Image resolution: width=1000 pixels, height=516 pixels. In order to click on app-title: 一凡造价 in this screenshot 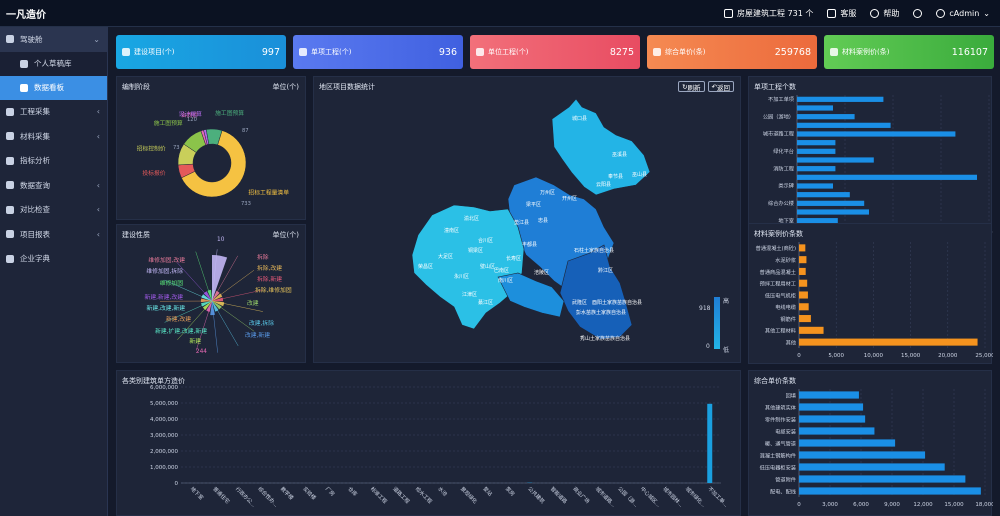, I will do `click(26, 15)`.